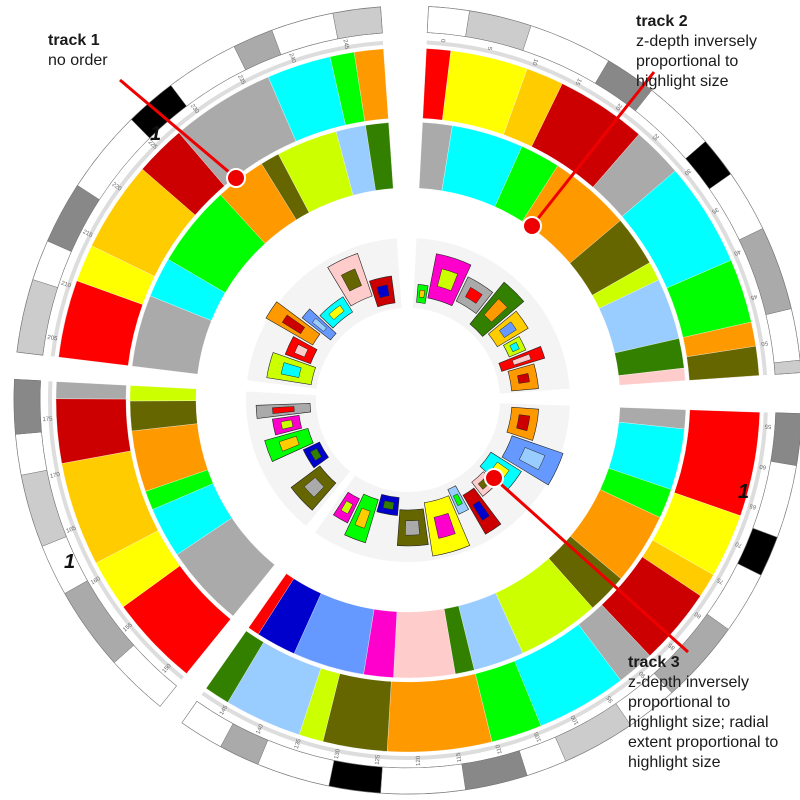  I want to click on tick-label: 70, so click(738, 544).